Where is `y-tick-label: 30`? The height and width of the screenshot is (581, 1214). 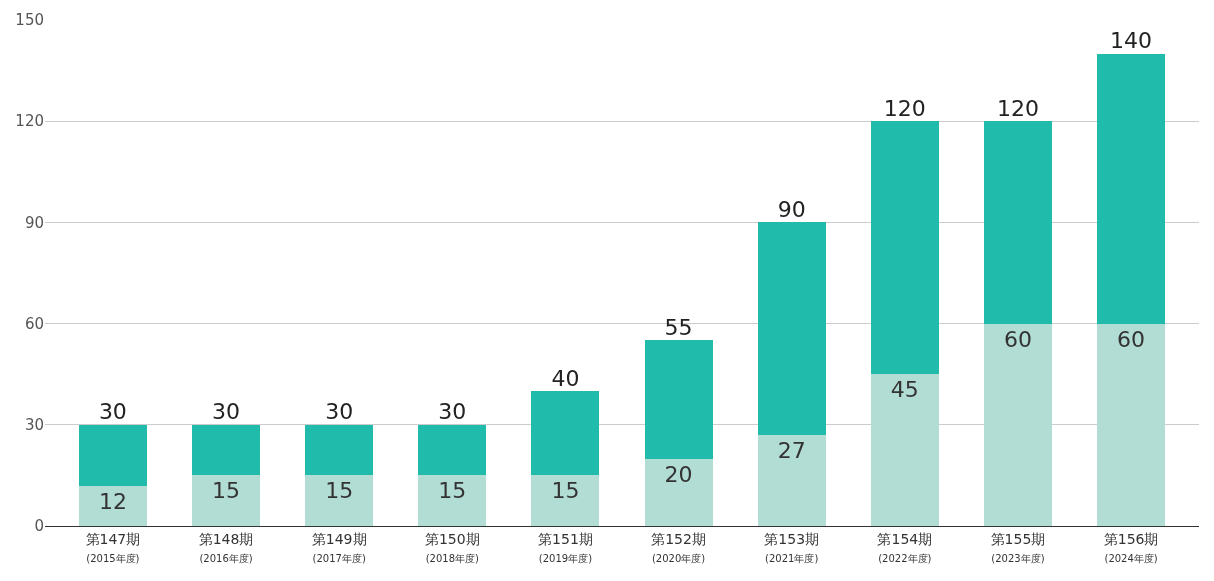 y-tick-label: 30 is located at coordinates (34, 425).